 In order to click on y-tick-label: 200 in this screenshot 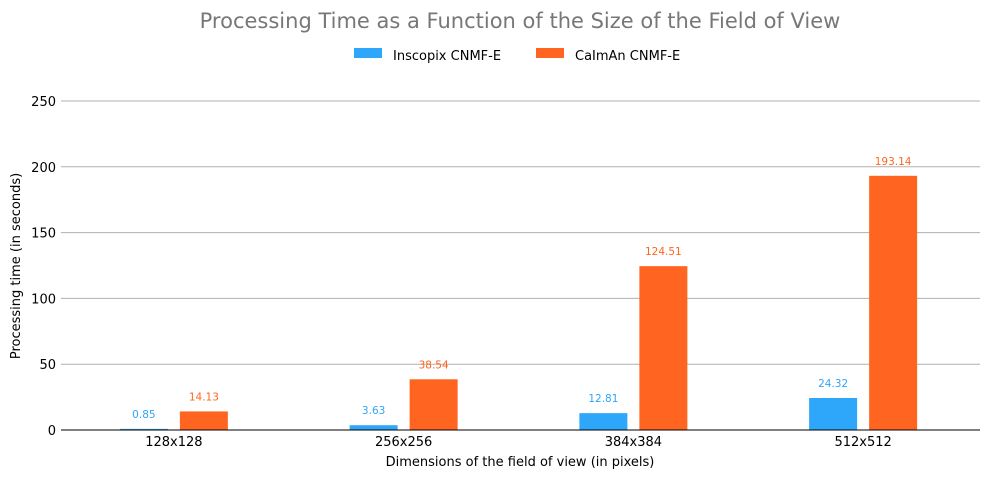, I will do `click(43, 168)`.